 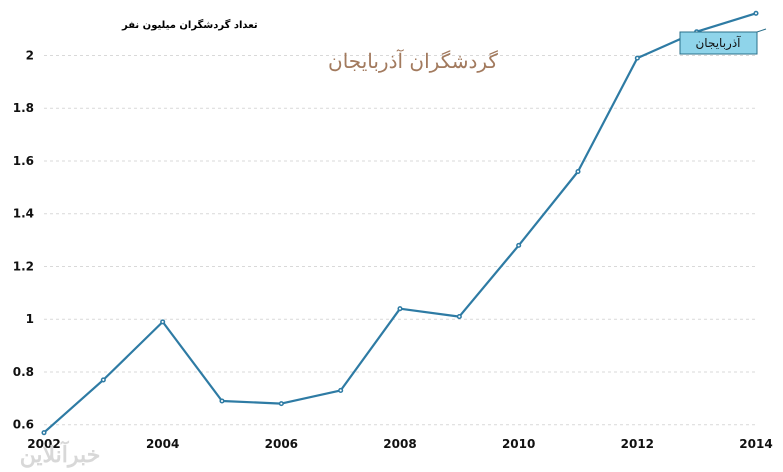 What do you see at coordinates (413, 61) in the screenshot?
I see `chart-title: گردشگران آذربایجان` at bounding box center [413, 61].